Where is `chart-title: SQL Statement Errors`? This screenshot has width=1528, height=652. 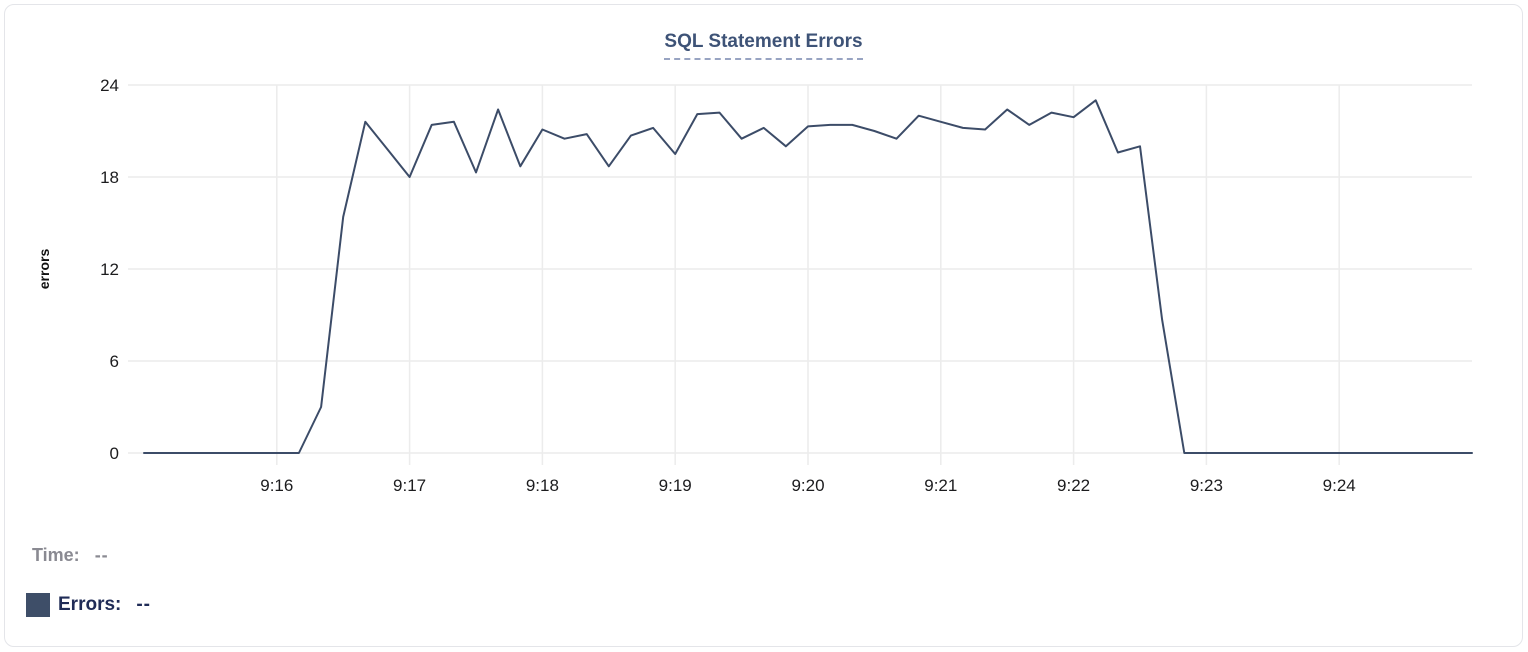 chart-title: SQL Statement Errors is located at coordinates (763, 45).